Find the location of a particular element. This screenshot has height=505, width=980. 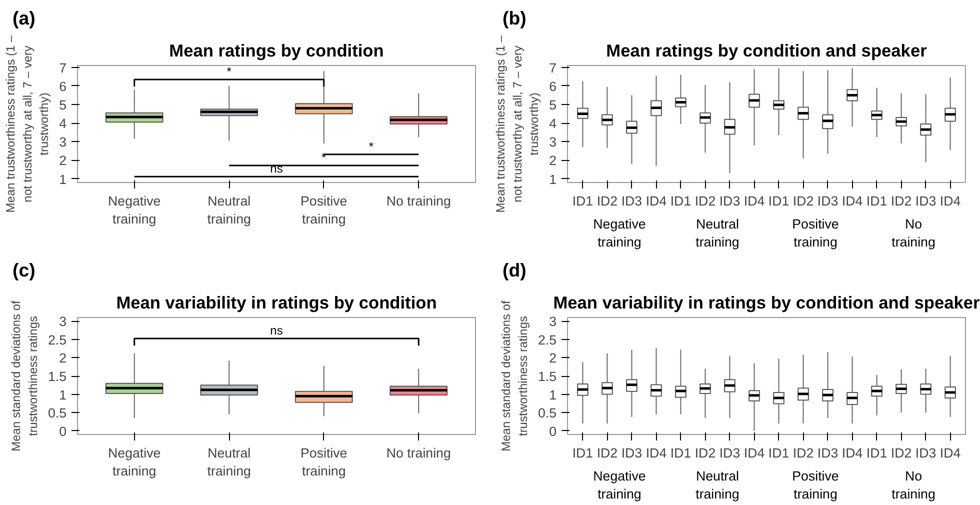

text: (c) is located at coordinates (24, 270).